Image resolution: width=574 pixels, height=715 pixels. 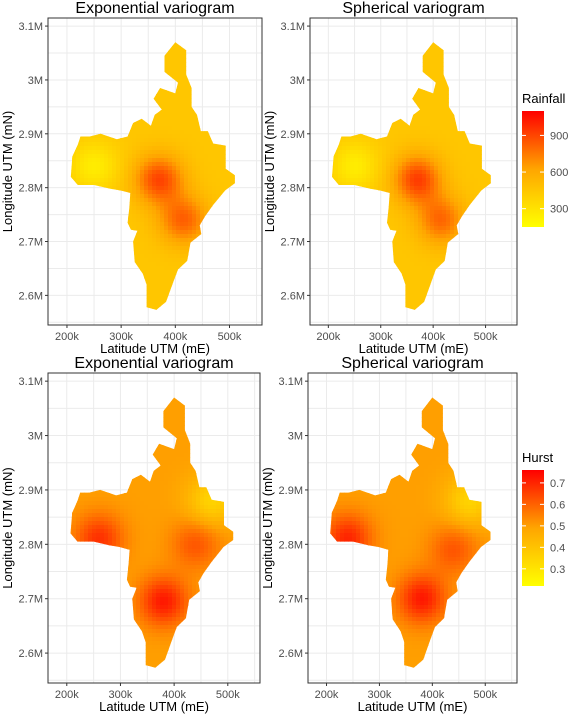 What do you see at coordinates (557, 484) in the screenshot?
I see `legend-tick-label: 0.7` at bounding box center [557, 484].